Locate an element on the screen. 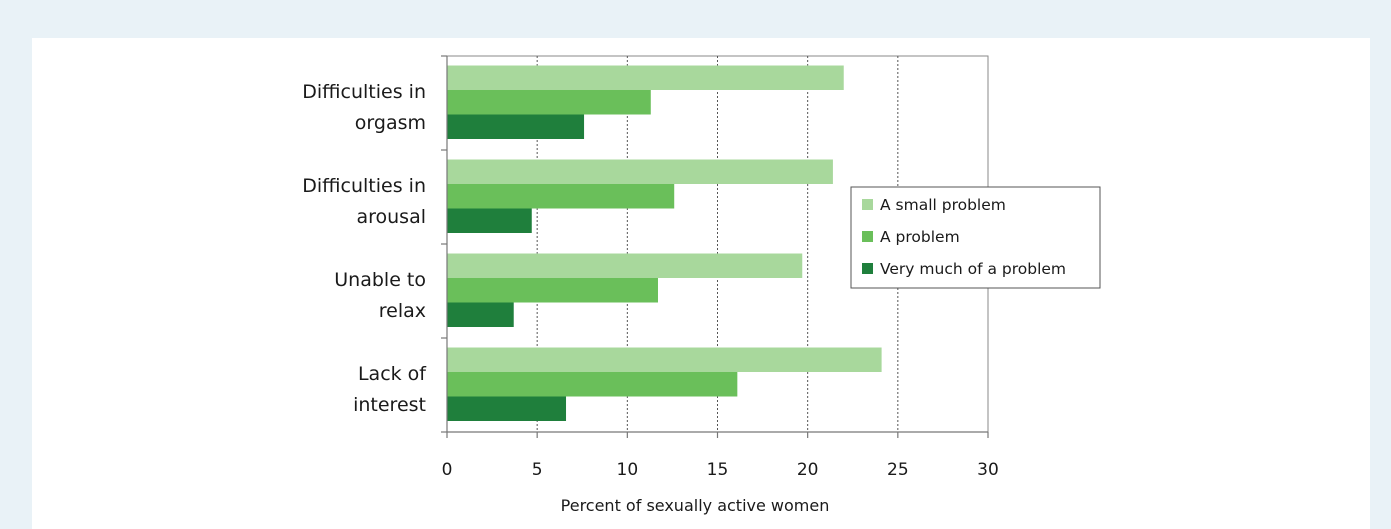  x-tick-label: 25 is located at coordinates (898, 470).